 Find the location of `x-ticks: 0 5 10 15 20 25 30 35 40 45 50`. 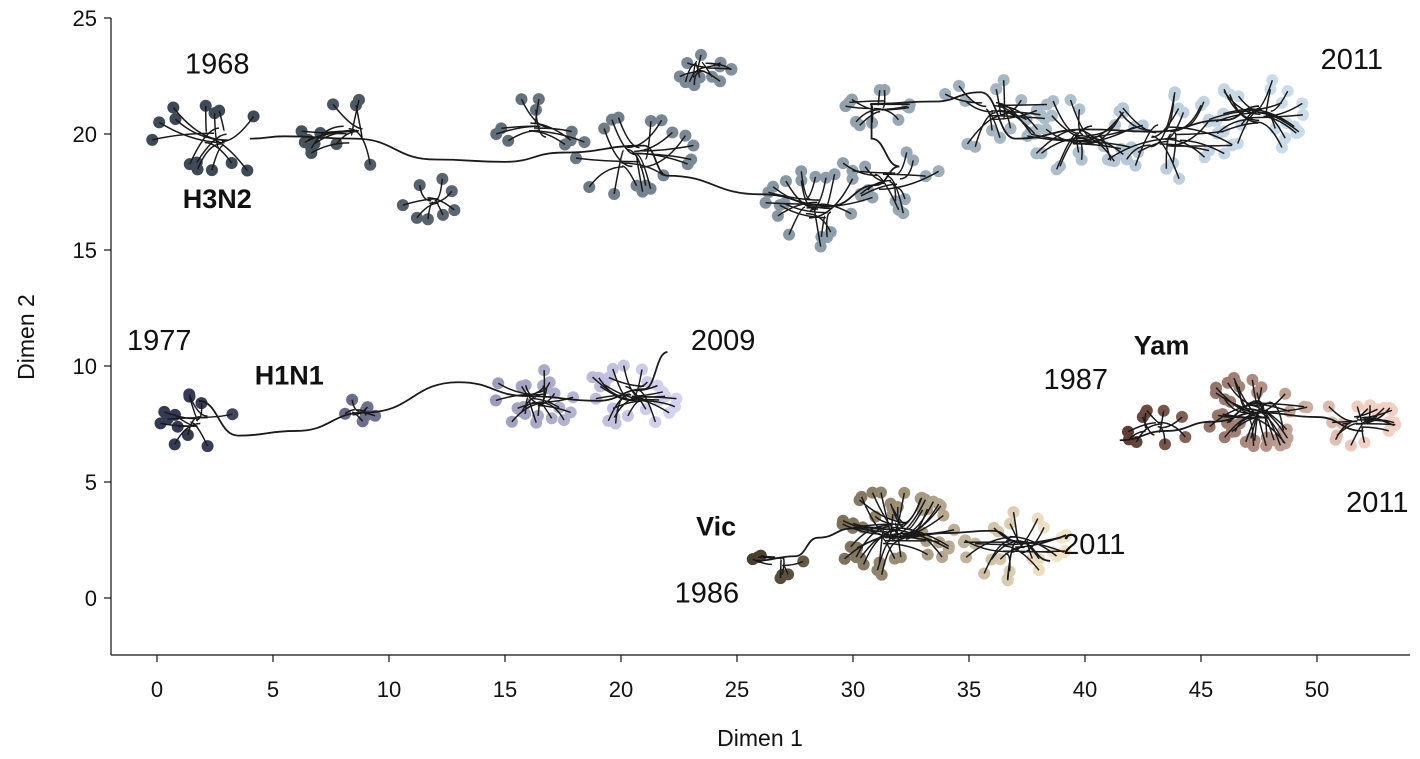

x-ticks: 0 5 10 15 20 25 30 35 40 45 50 is located at coordinates (740, 678).